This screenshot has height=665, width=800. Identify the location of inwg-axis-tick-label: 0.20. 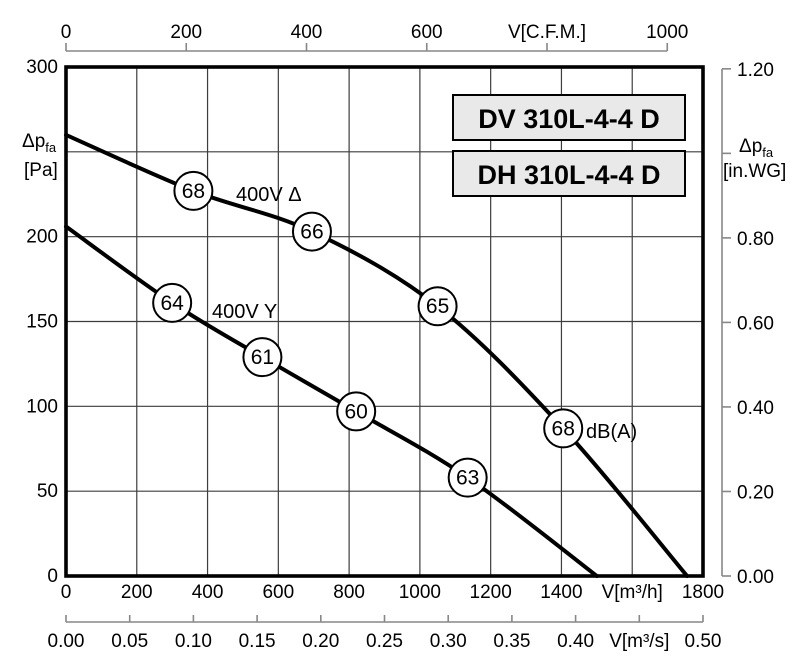
(755, 492).